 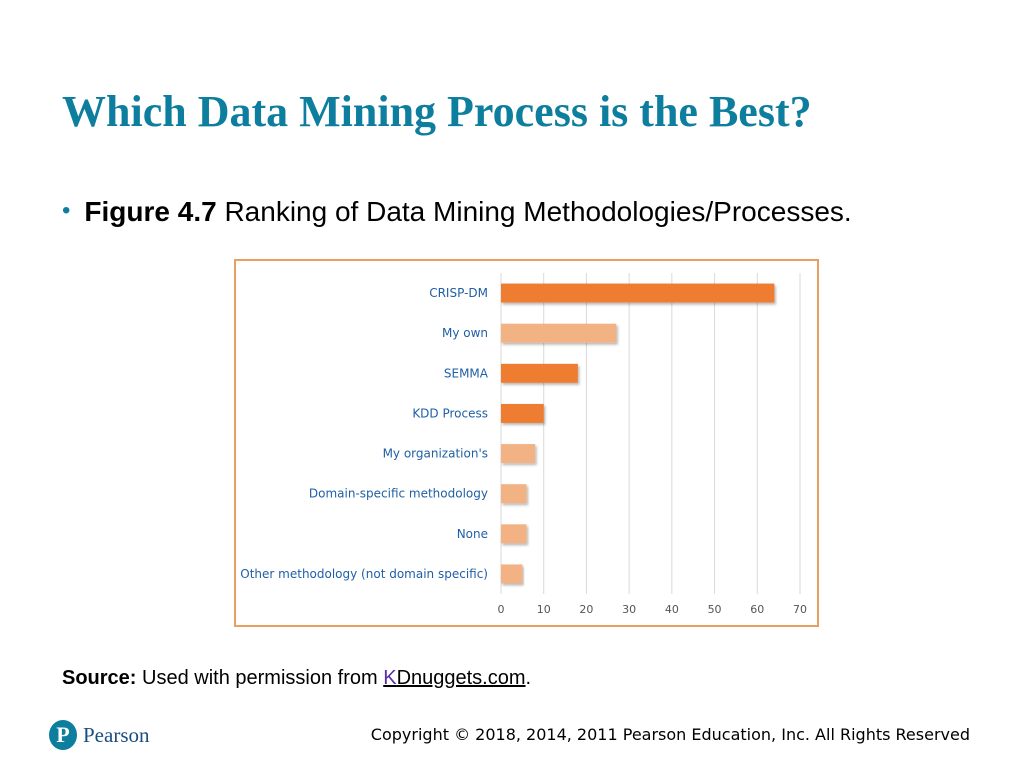 What do you see at coordinates (465, 333) in the screenshot?
I see `category-label: My own` at bounding box center [465, 333].